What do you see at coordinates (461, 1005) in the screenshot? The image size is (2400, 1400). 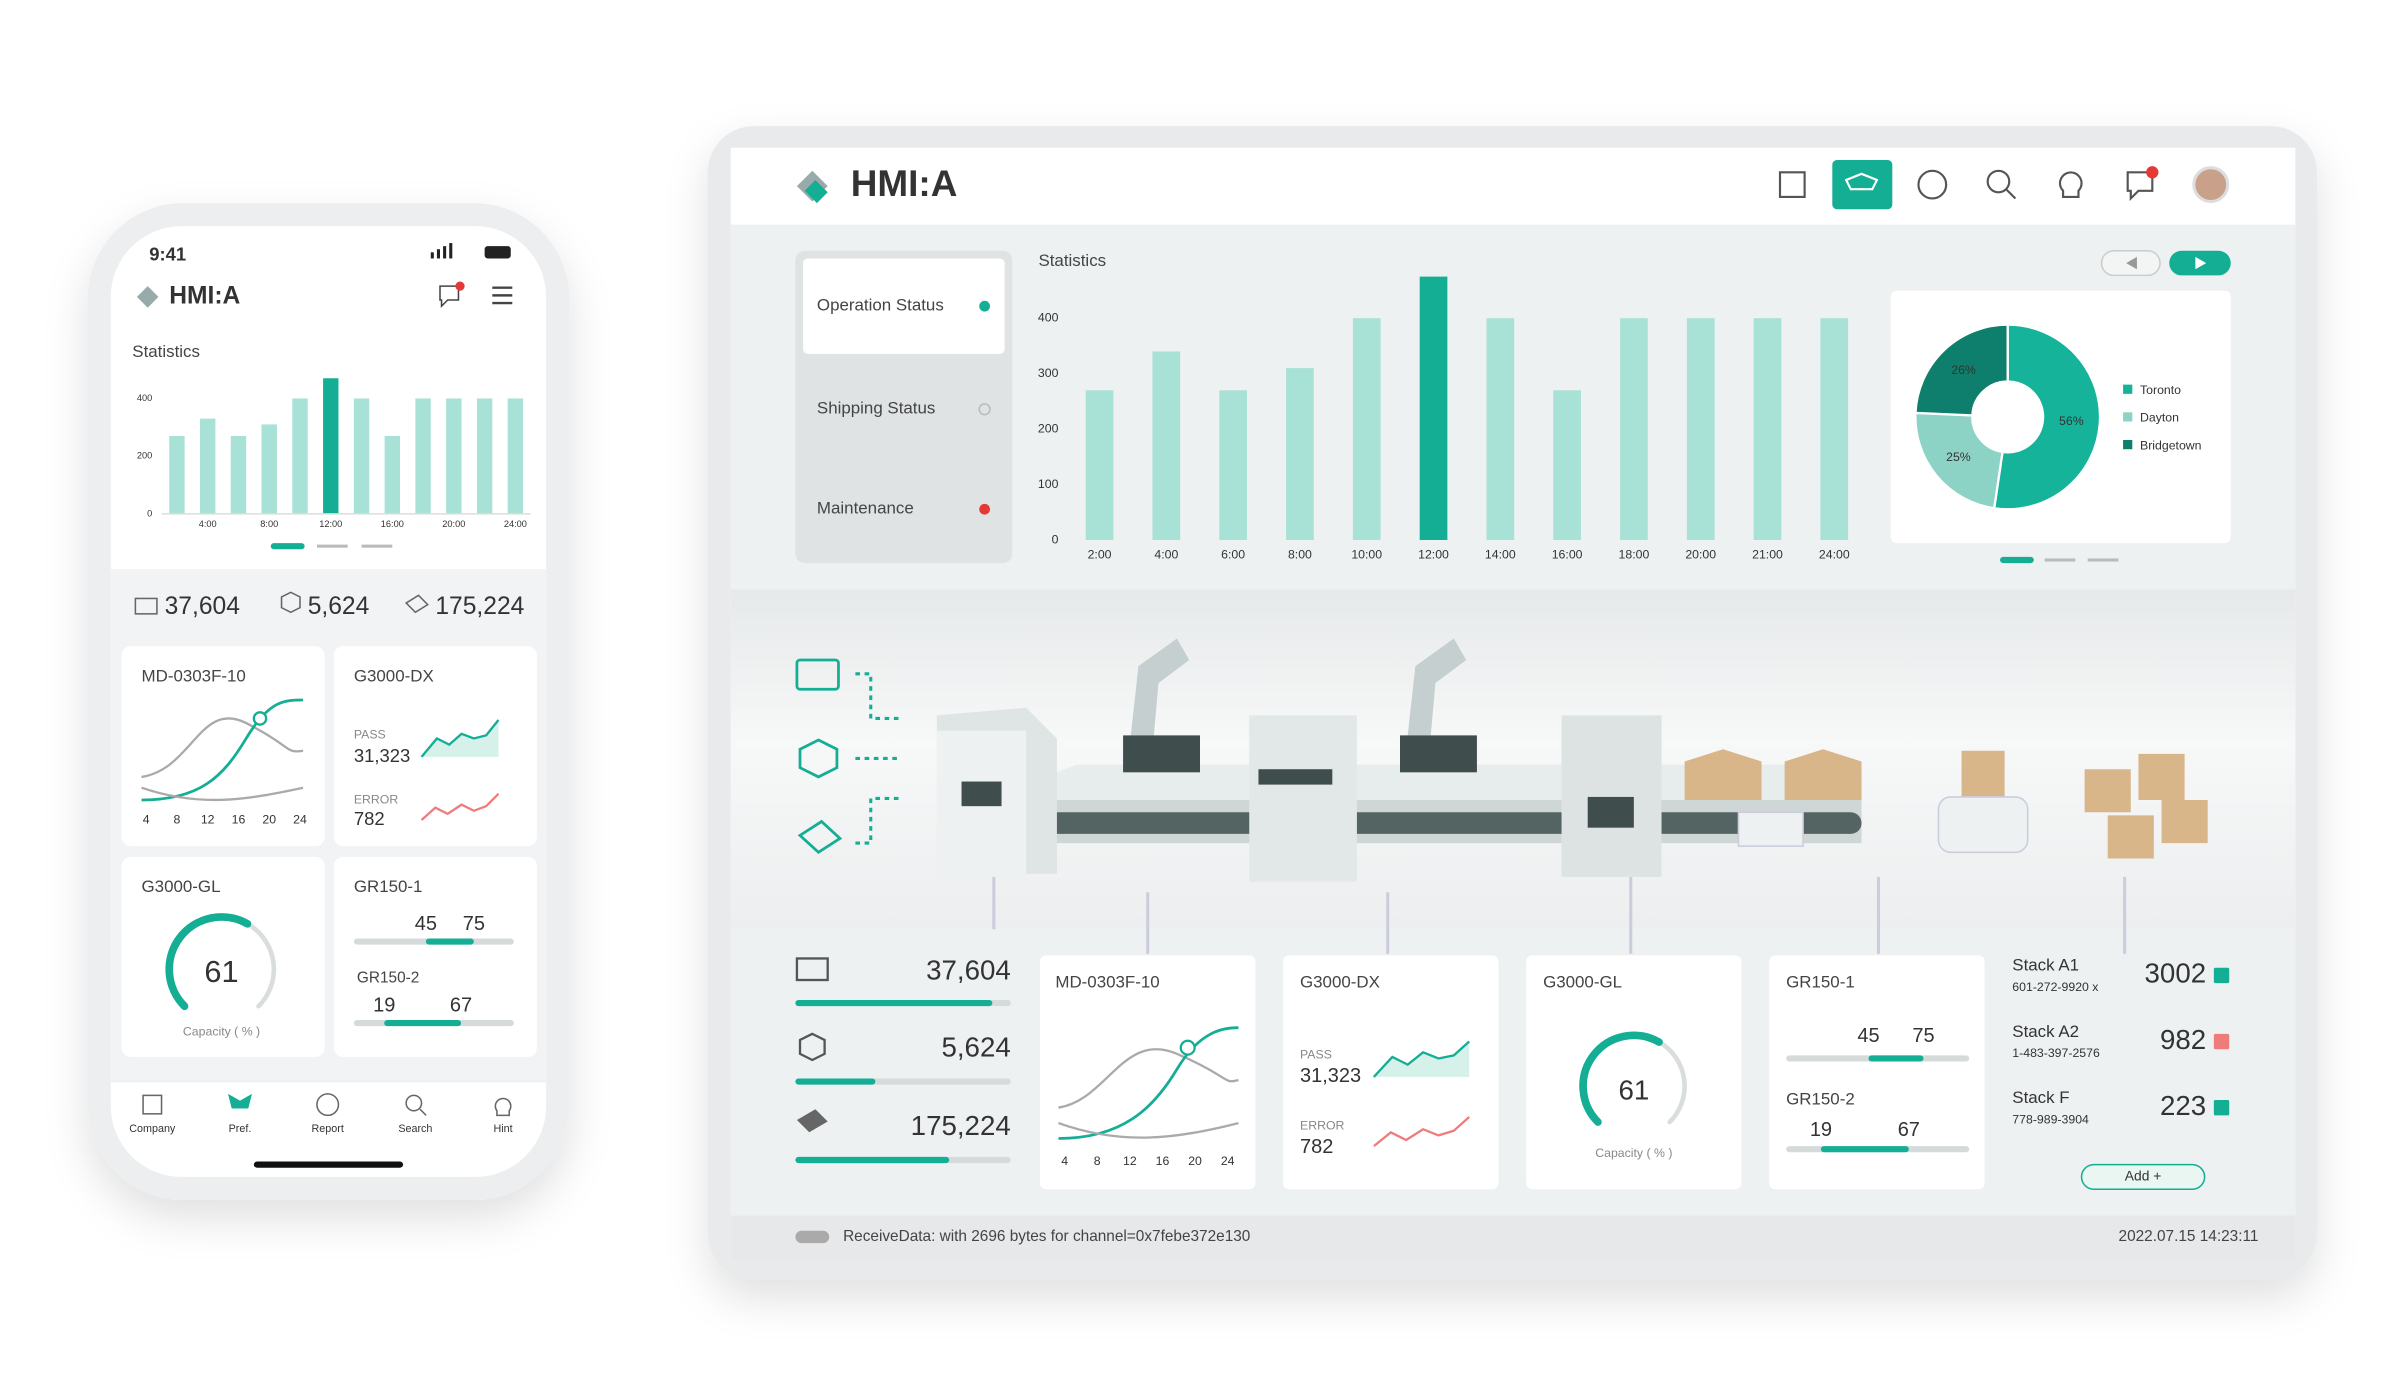 I see `range-label: 67` at bounding box center [461, 1005].